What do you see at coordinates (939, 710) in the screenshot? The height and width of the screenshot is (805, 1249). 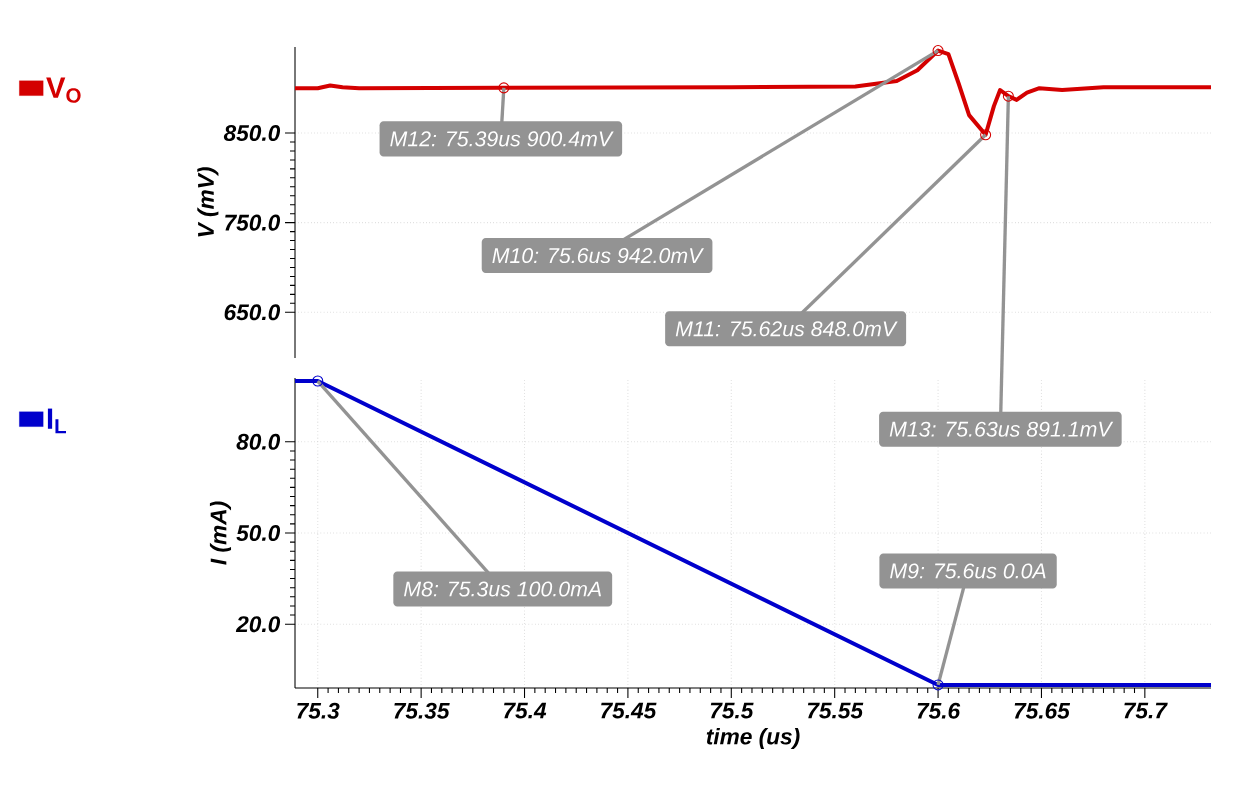 I see `x-tick-label: 75.6` at bounding box center [939, 710].